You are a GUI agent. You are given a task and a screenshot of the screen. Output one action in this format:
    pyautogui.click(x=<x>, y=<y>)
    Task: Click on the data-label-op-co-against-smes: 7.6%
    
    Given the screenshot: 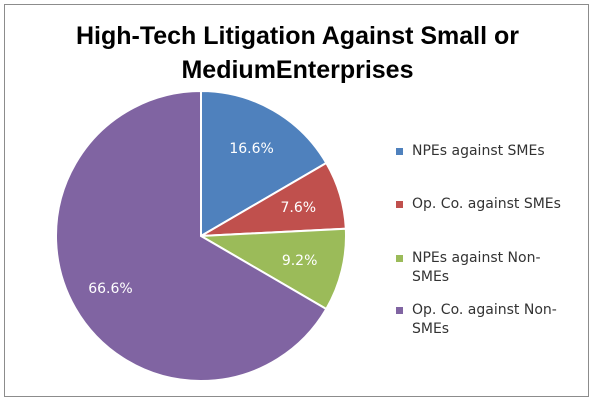 What is the action you would take?
    pyautogui.click(x=299, y=208)
    